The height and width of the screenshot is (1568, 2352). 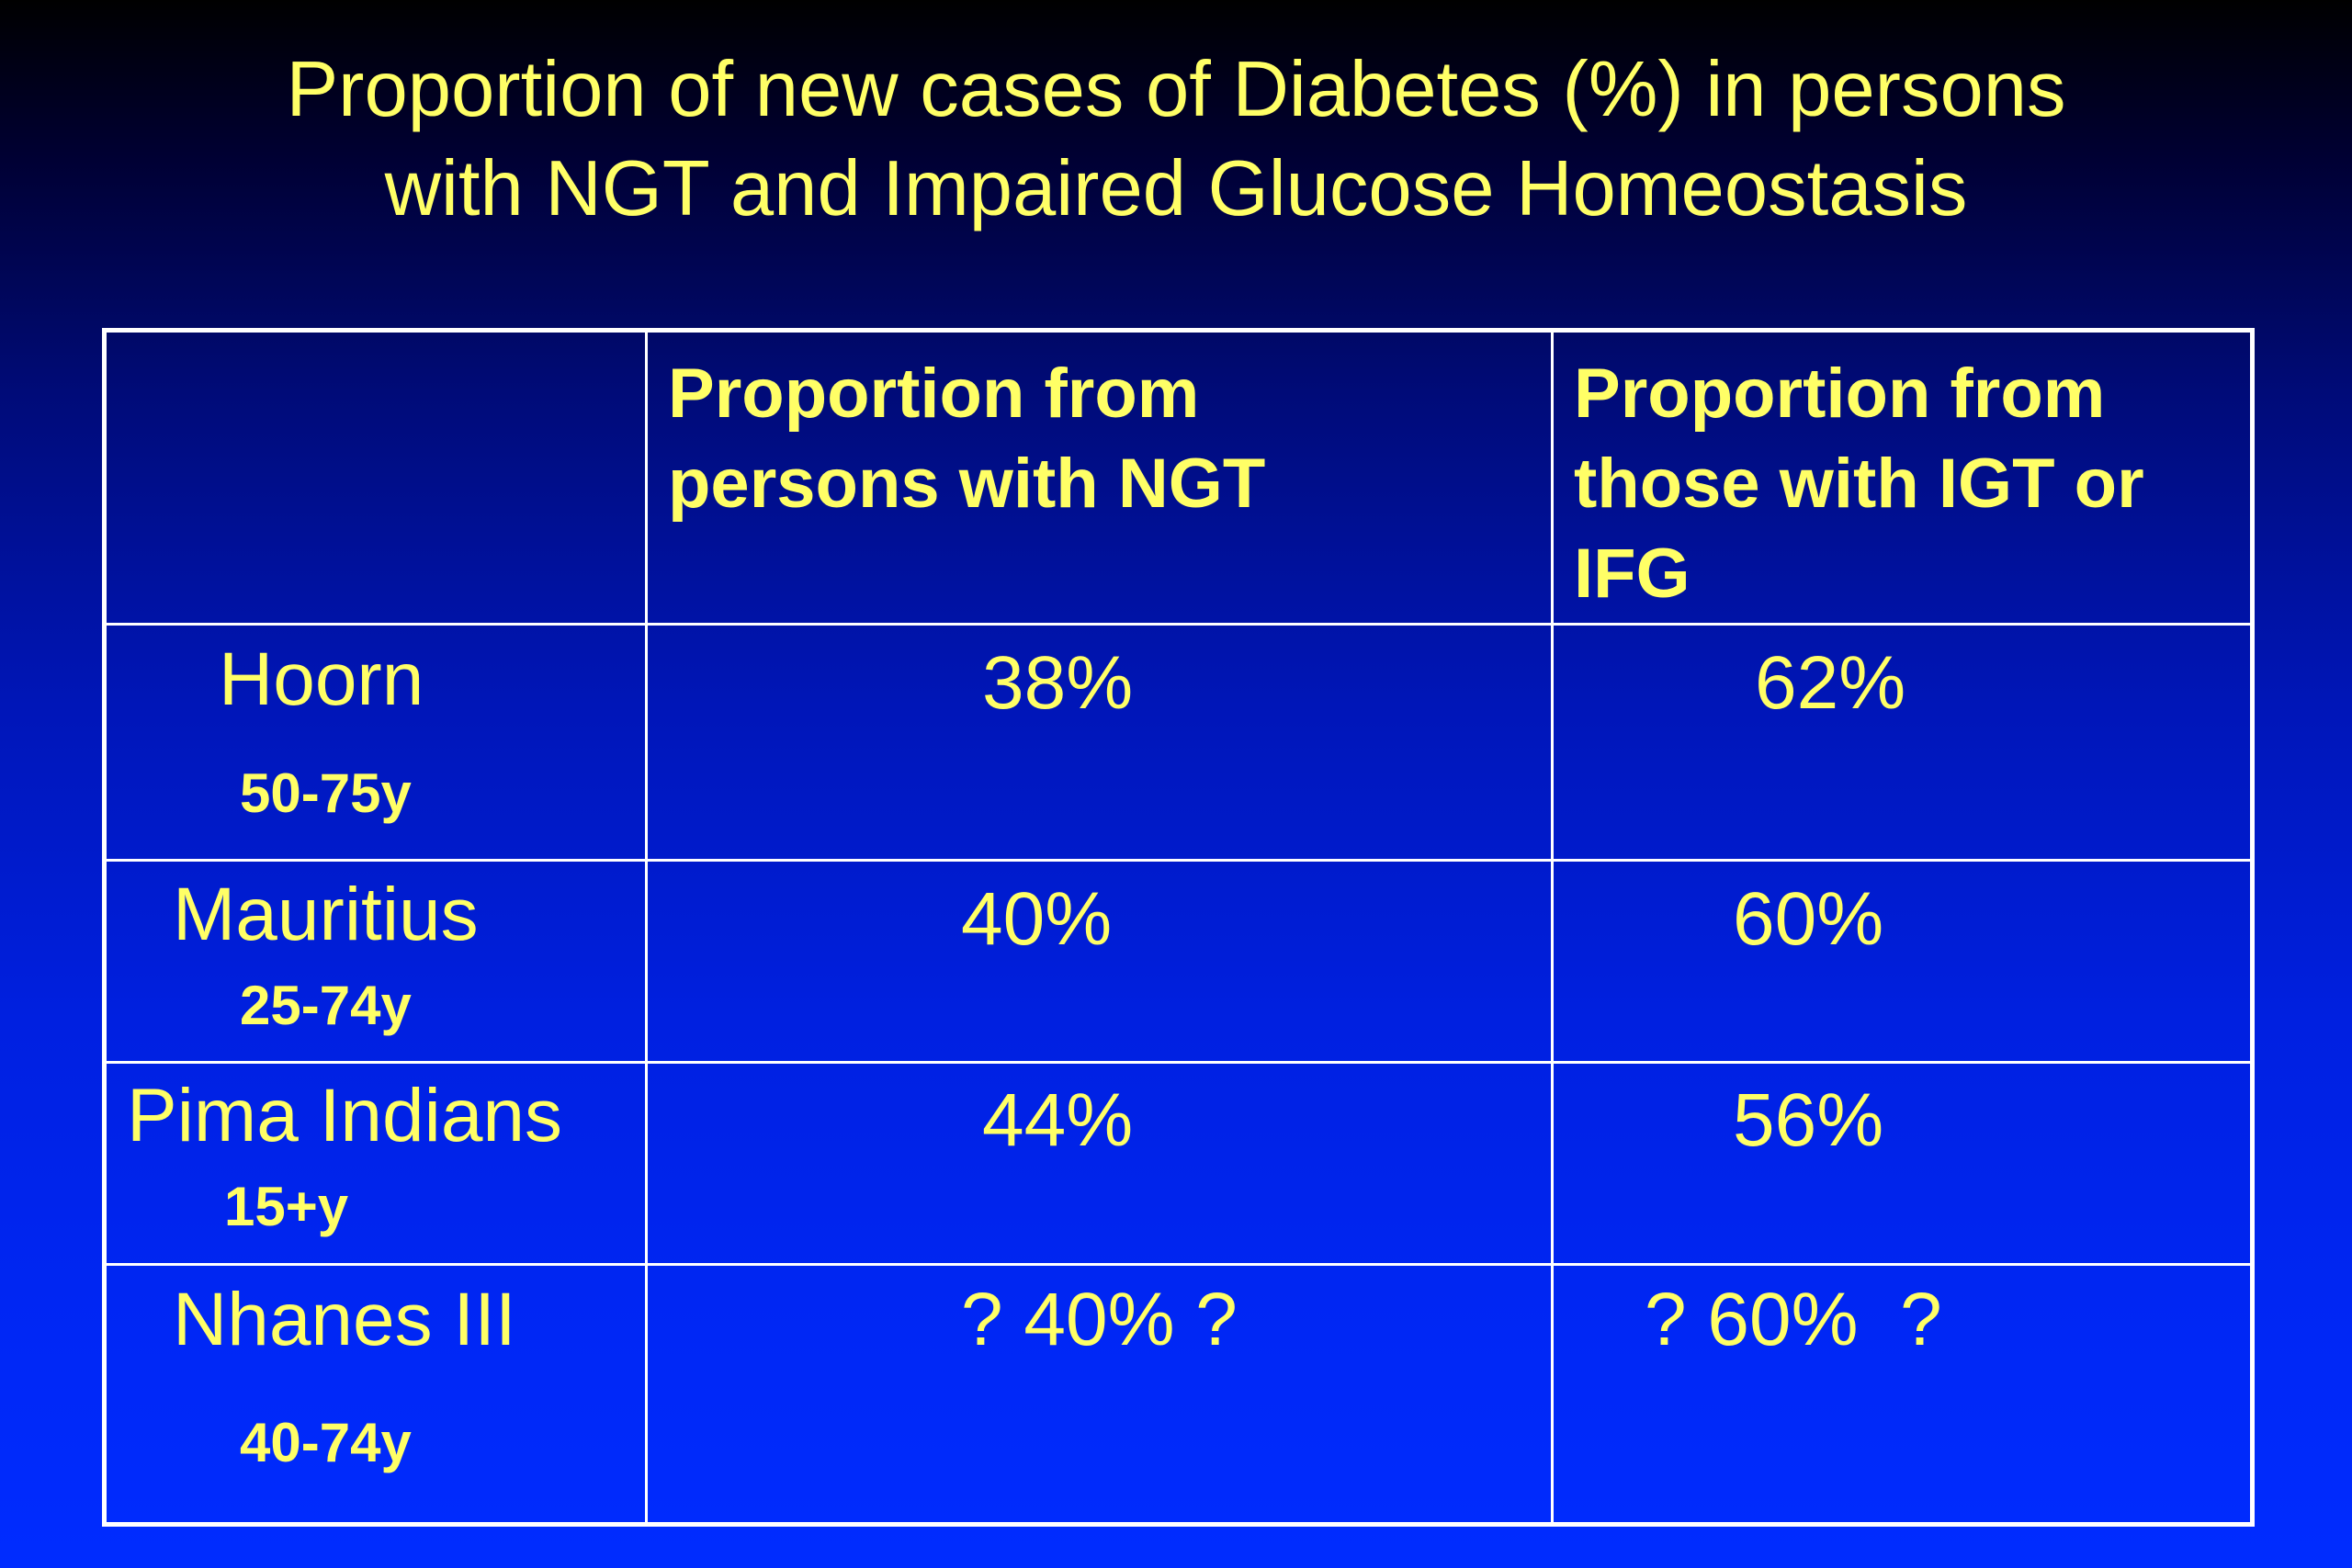 I want to click on table-row: Pima Indians 15+y 44% 56%, so click(x=1178, y=1163).